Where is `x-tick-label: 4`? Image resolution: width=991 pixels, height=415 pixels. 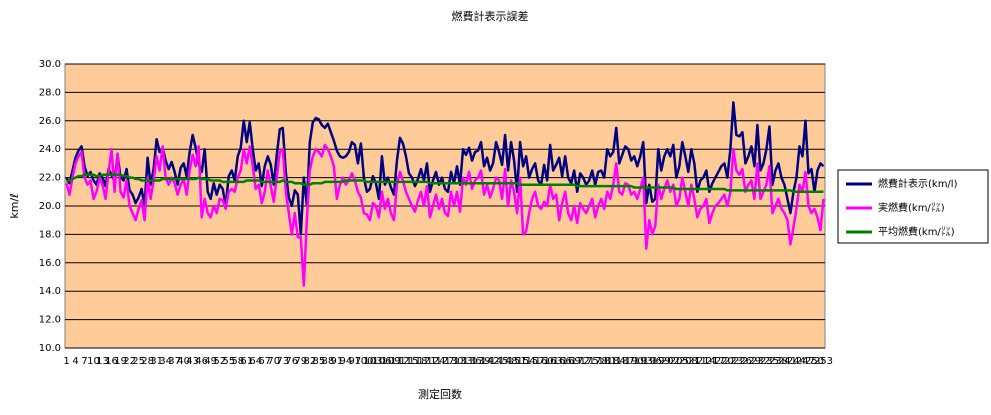 x-tick-label: 4 is located at coordinates (75, 361).